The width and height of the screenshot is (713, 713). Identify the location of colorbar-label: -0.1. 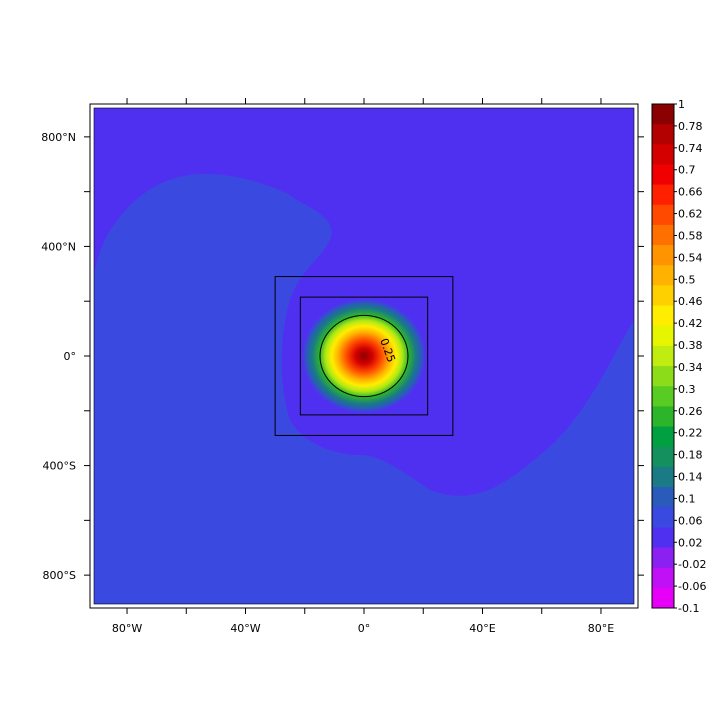
(688, 608).